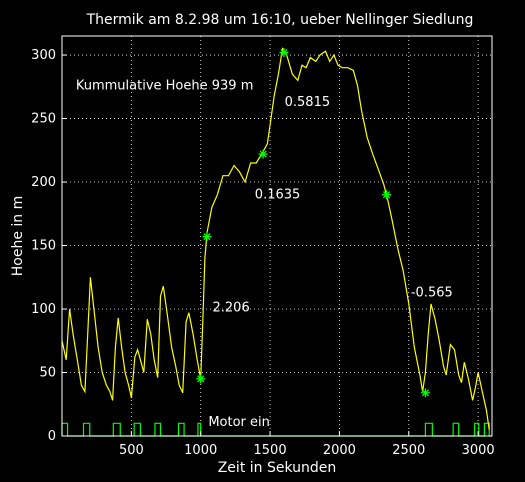 The width and height of the screenshot is (525, 482). What do you see at coordinates (478, 450) in the screenshot?
I see `x-tick-label: 3000` at bounding box center [478, 450].